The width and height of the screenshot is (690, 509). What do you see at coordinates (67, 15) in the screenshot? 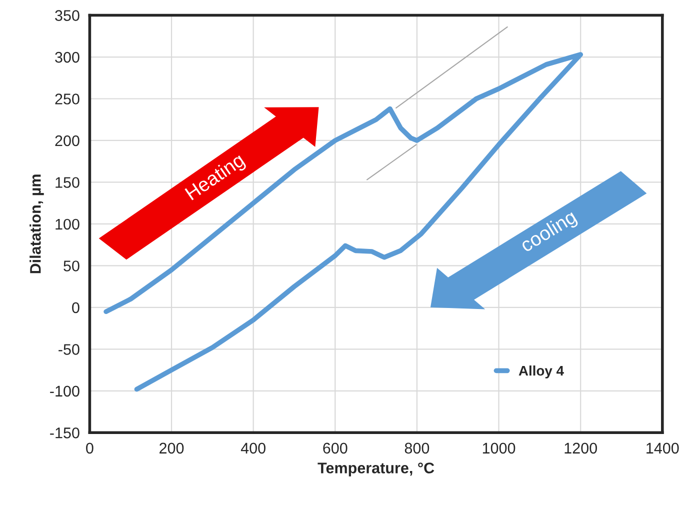
I see `y-tick-label: 350` at bounding box center [67, 15].